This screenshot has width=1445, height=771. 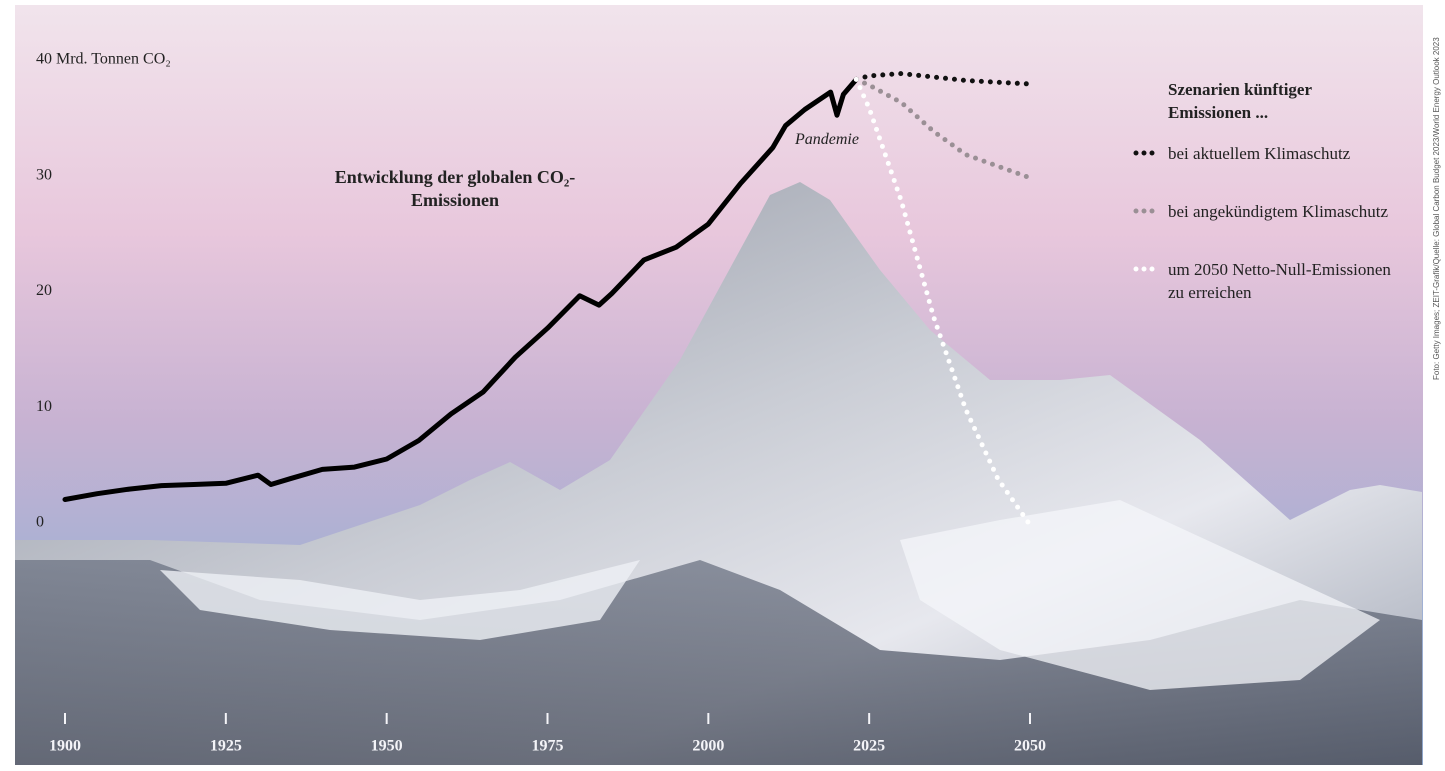 I want to click on x-tick-label: 1975, so click(x=548, y=746).